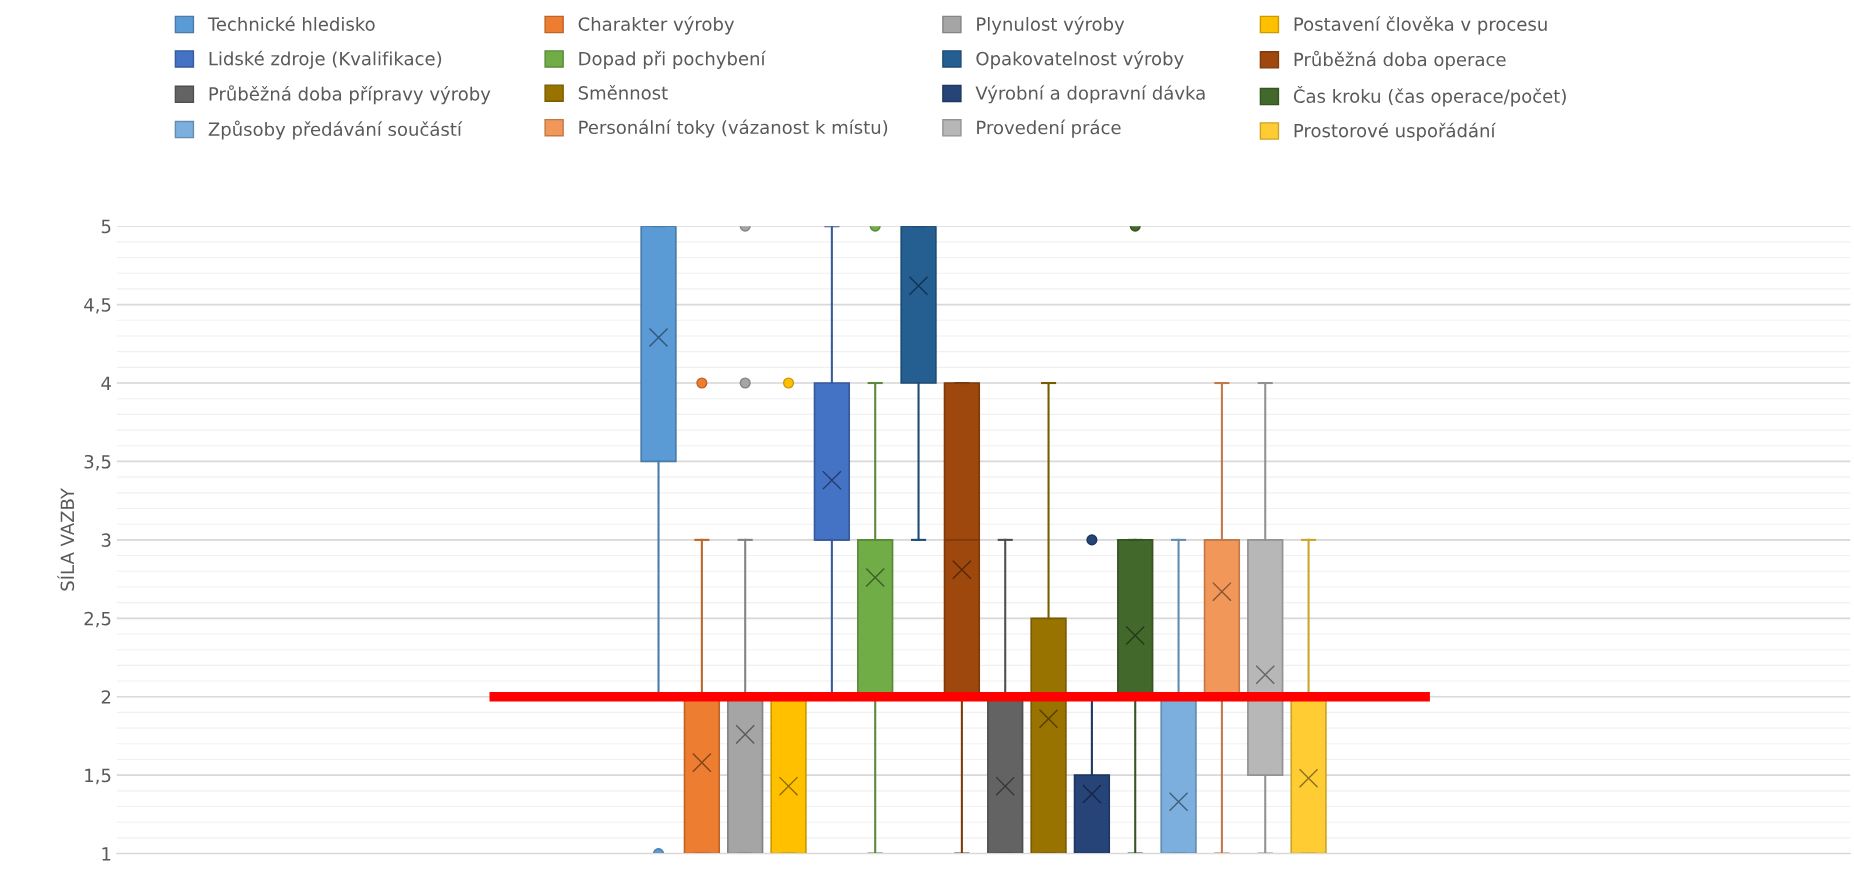 The height and width of the screenshot is (880, 1854). What do you see at coordinates (97, 462) in the screenshot?
I see `y-tick-label: 3,5` at bounding box center [97, 462].